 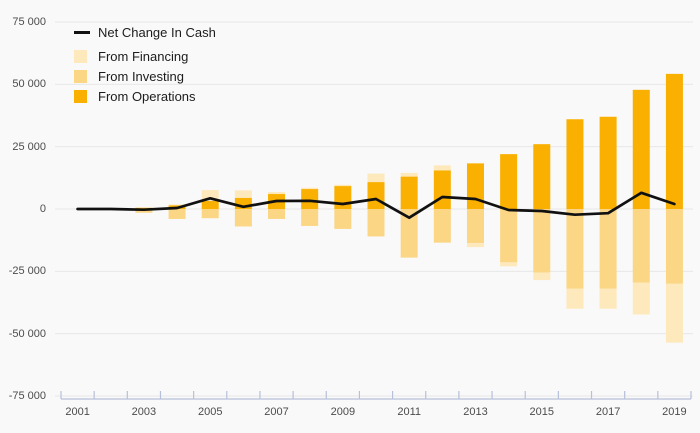 What do you see at coordinates (608, 162) in the screenshot?
I see `bar-operations-2017` at bounding box center [608, 162].